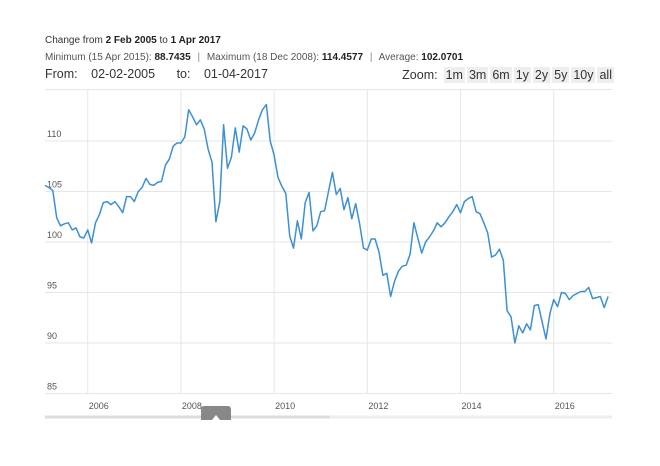  Describe the element at coordinates (52, 336) in the screenshot. I see `y-tick-label: 90` at that location.